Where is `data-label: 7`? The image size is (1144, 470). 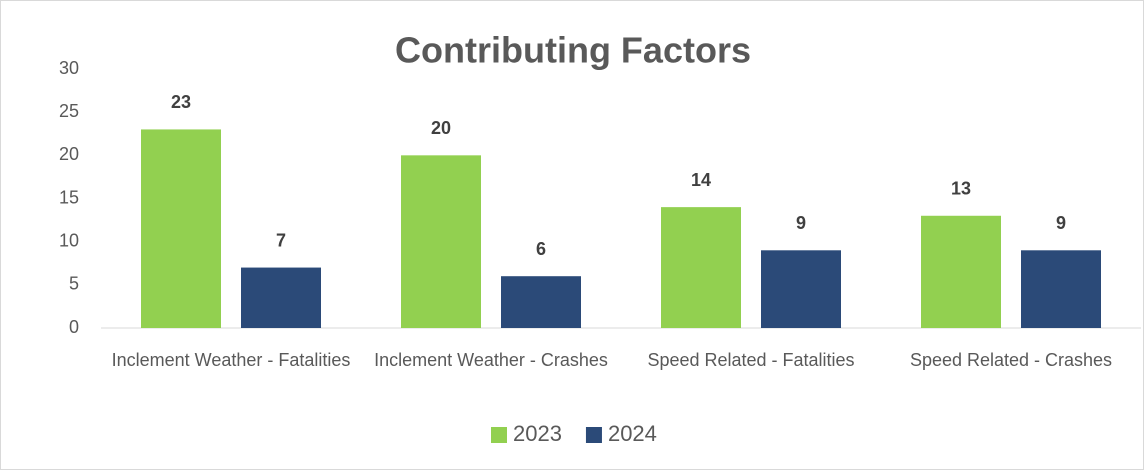 data-label: 7 is located at coordinates (281, 240).